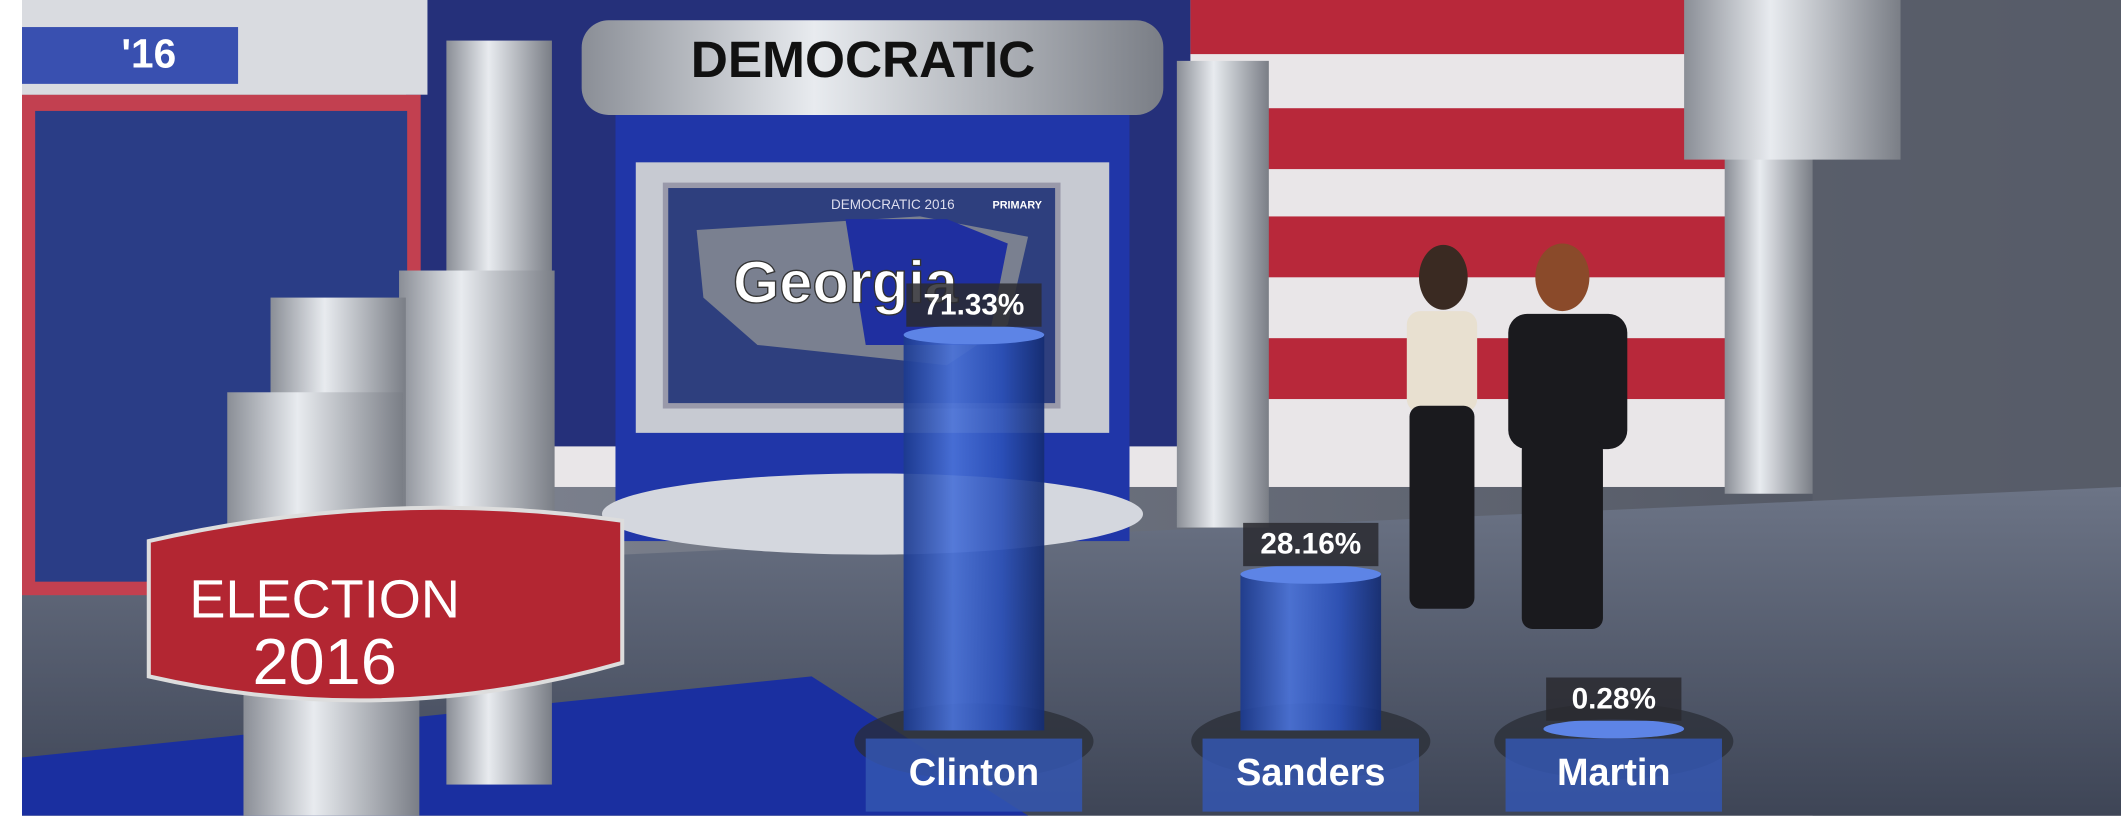  Describe the element at coordinates (477, 399) in the screenshot. I see `drum` at that location.